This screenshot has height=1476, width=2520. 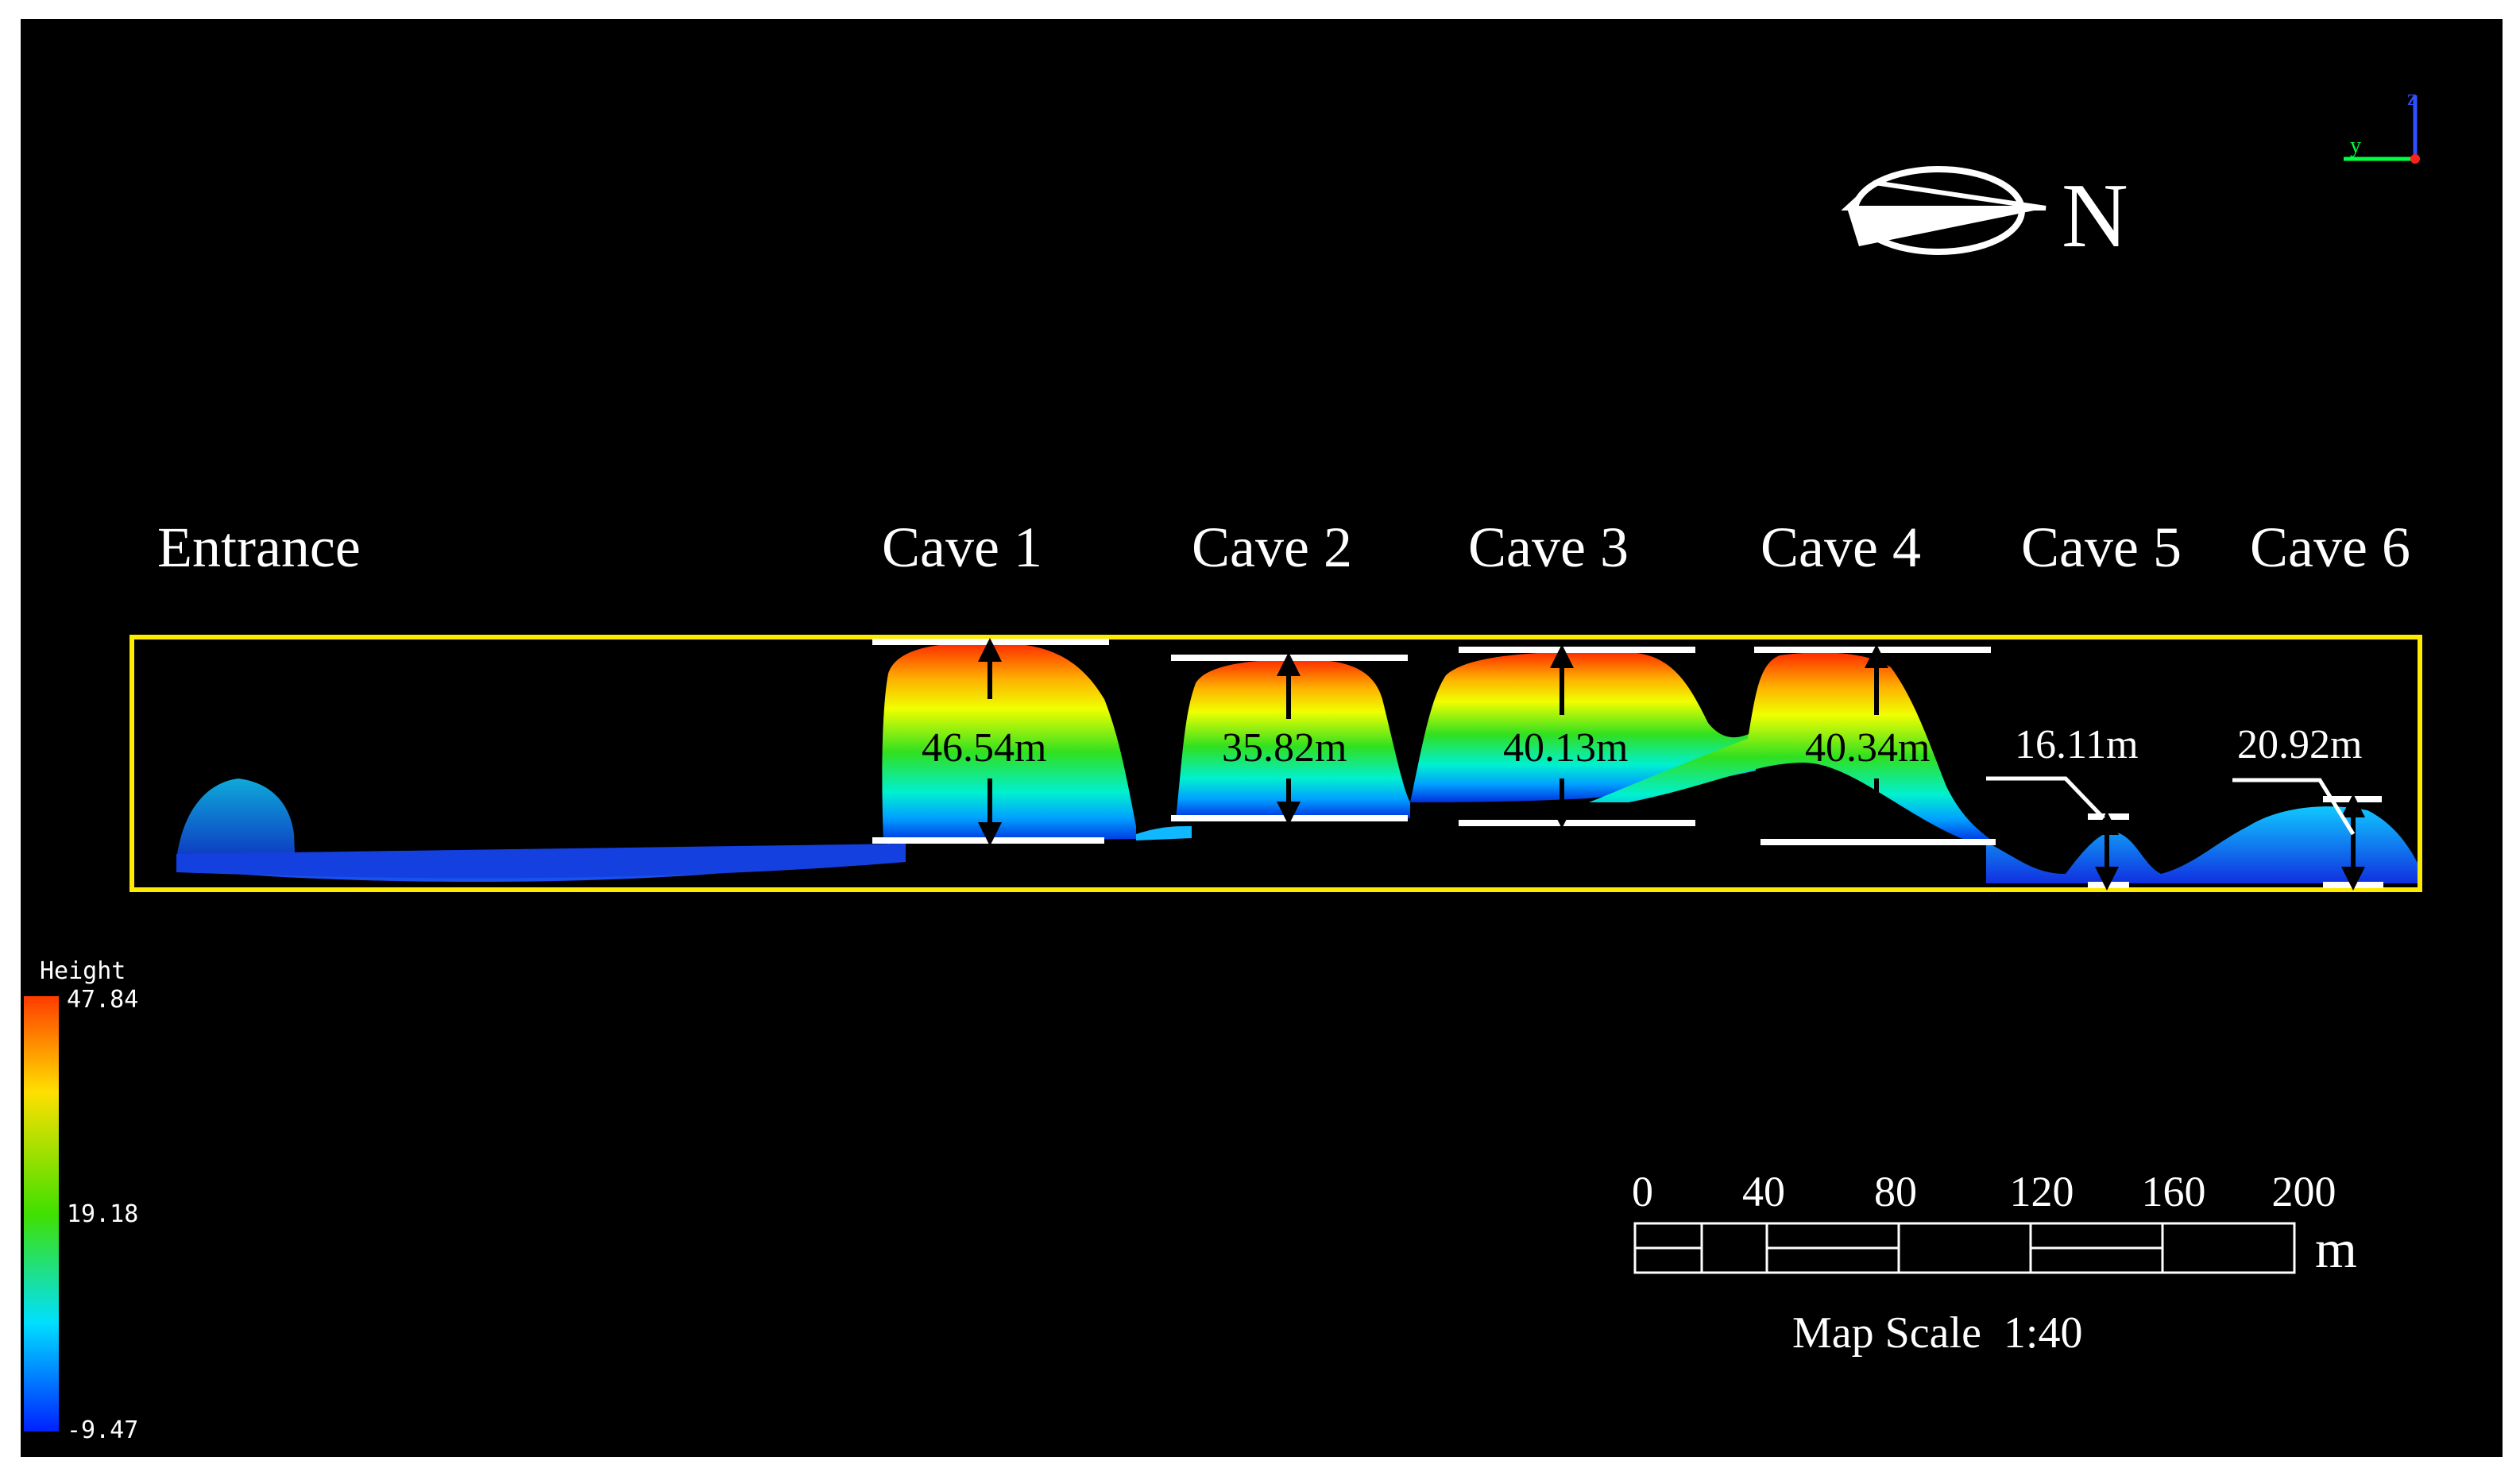 I want to click on cave-4-label: Cave 4, so click(x=1841, y=547).